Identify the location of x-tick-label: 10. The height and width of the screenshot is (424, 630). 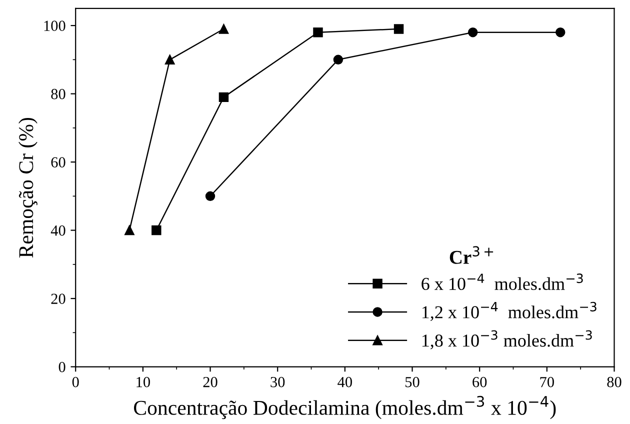
(143, 382).